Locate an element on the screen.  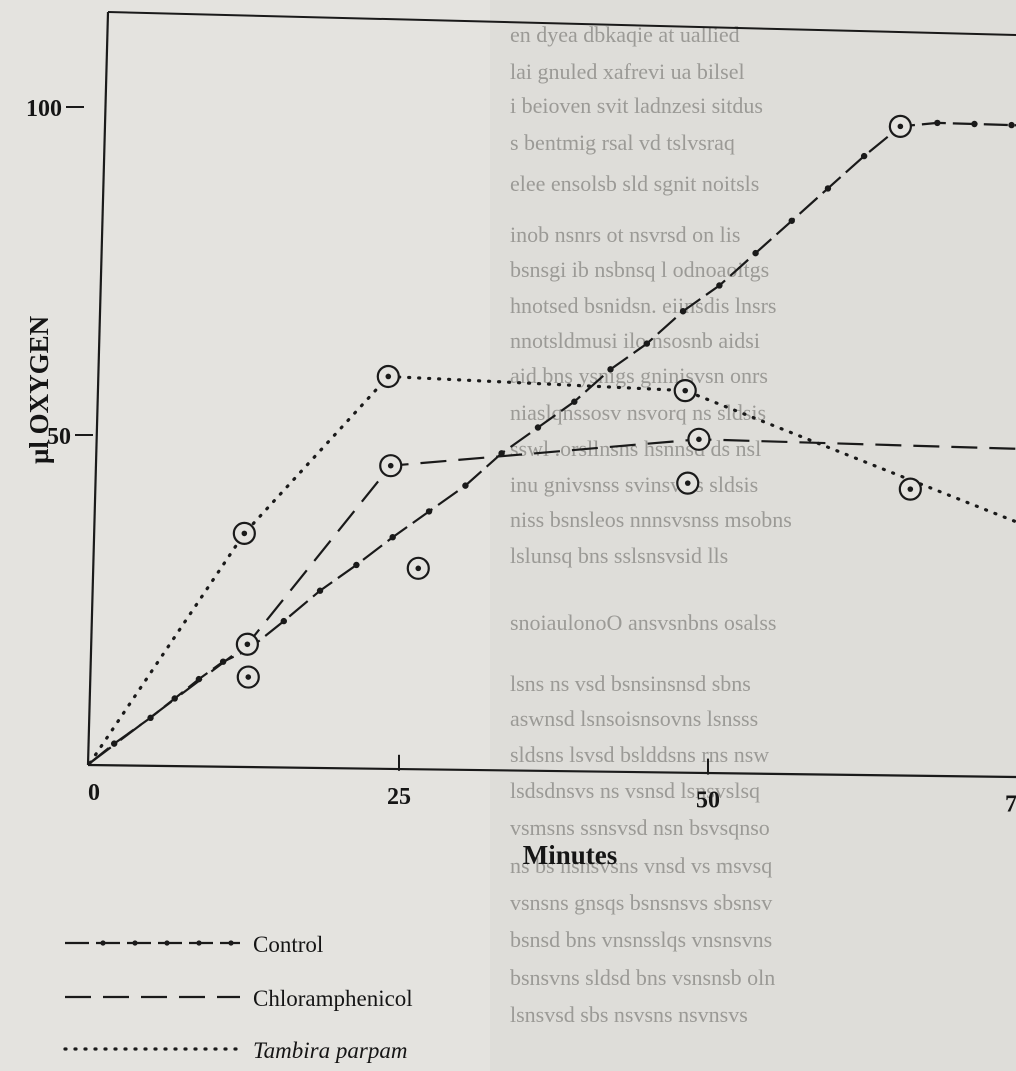
svg-text: lslunsq bns sslsnsvsid lls is located at coordinates (619, 555).